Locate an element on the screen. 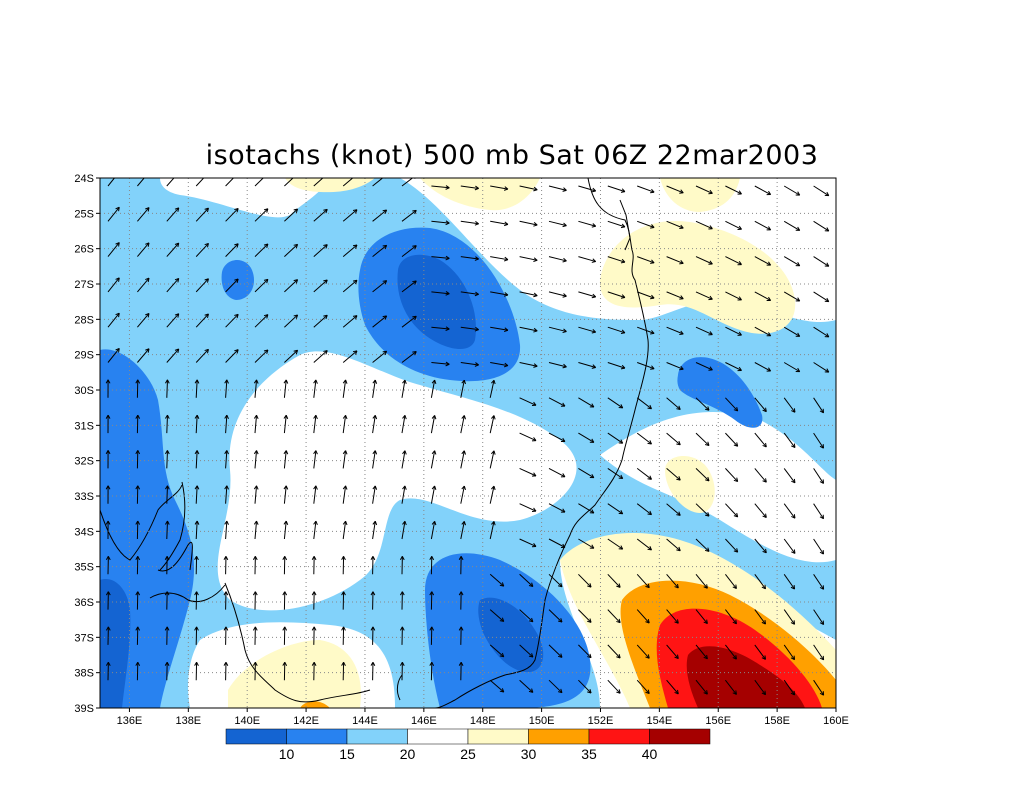  y-tick-label: 39S is located at coordinates (84, 709).